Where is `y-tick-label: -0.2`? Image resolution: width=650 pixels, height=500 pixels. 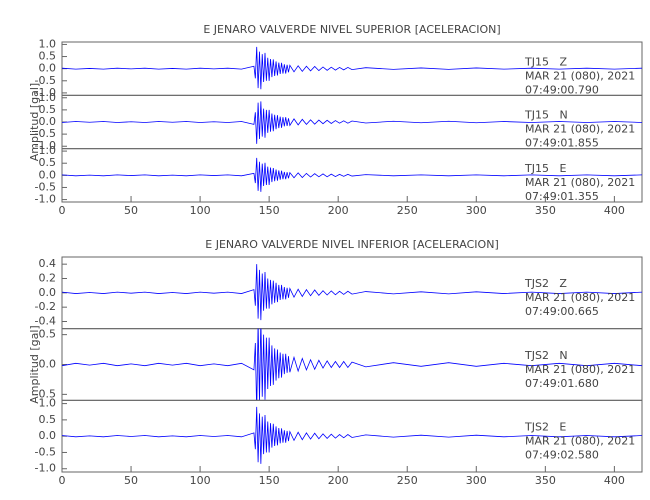 y-tick-label: -0.2 is located at coordinates (45, 306).